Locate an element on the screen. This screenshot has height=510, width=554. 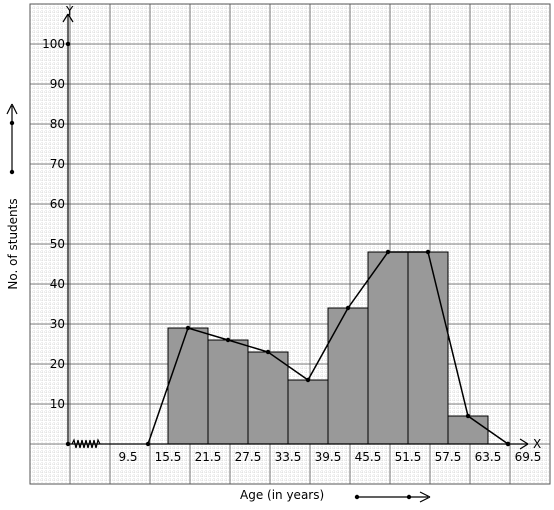
y-axis-letter: Y is located at coordinates (69, 11).